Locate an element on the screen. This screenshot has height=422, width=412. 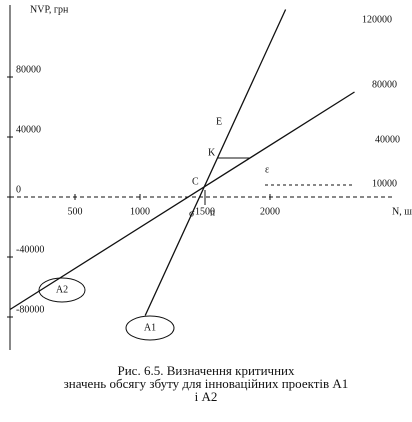
series-label: A2 is located at coordinates (62, 289).